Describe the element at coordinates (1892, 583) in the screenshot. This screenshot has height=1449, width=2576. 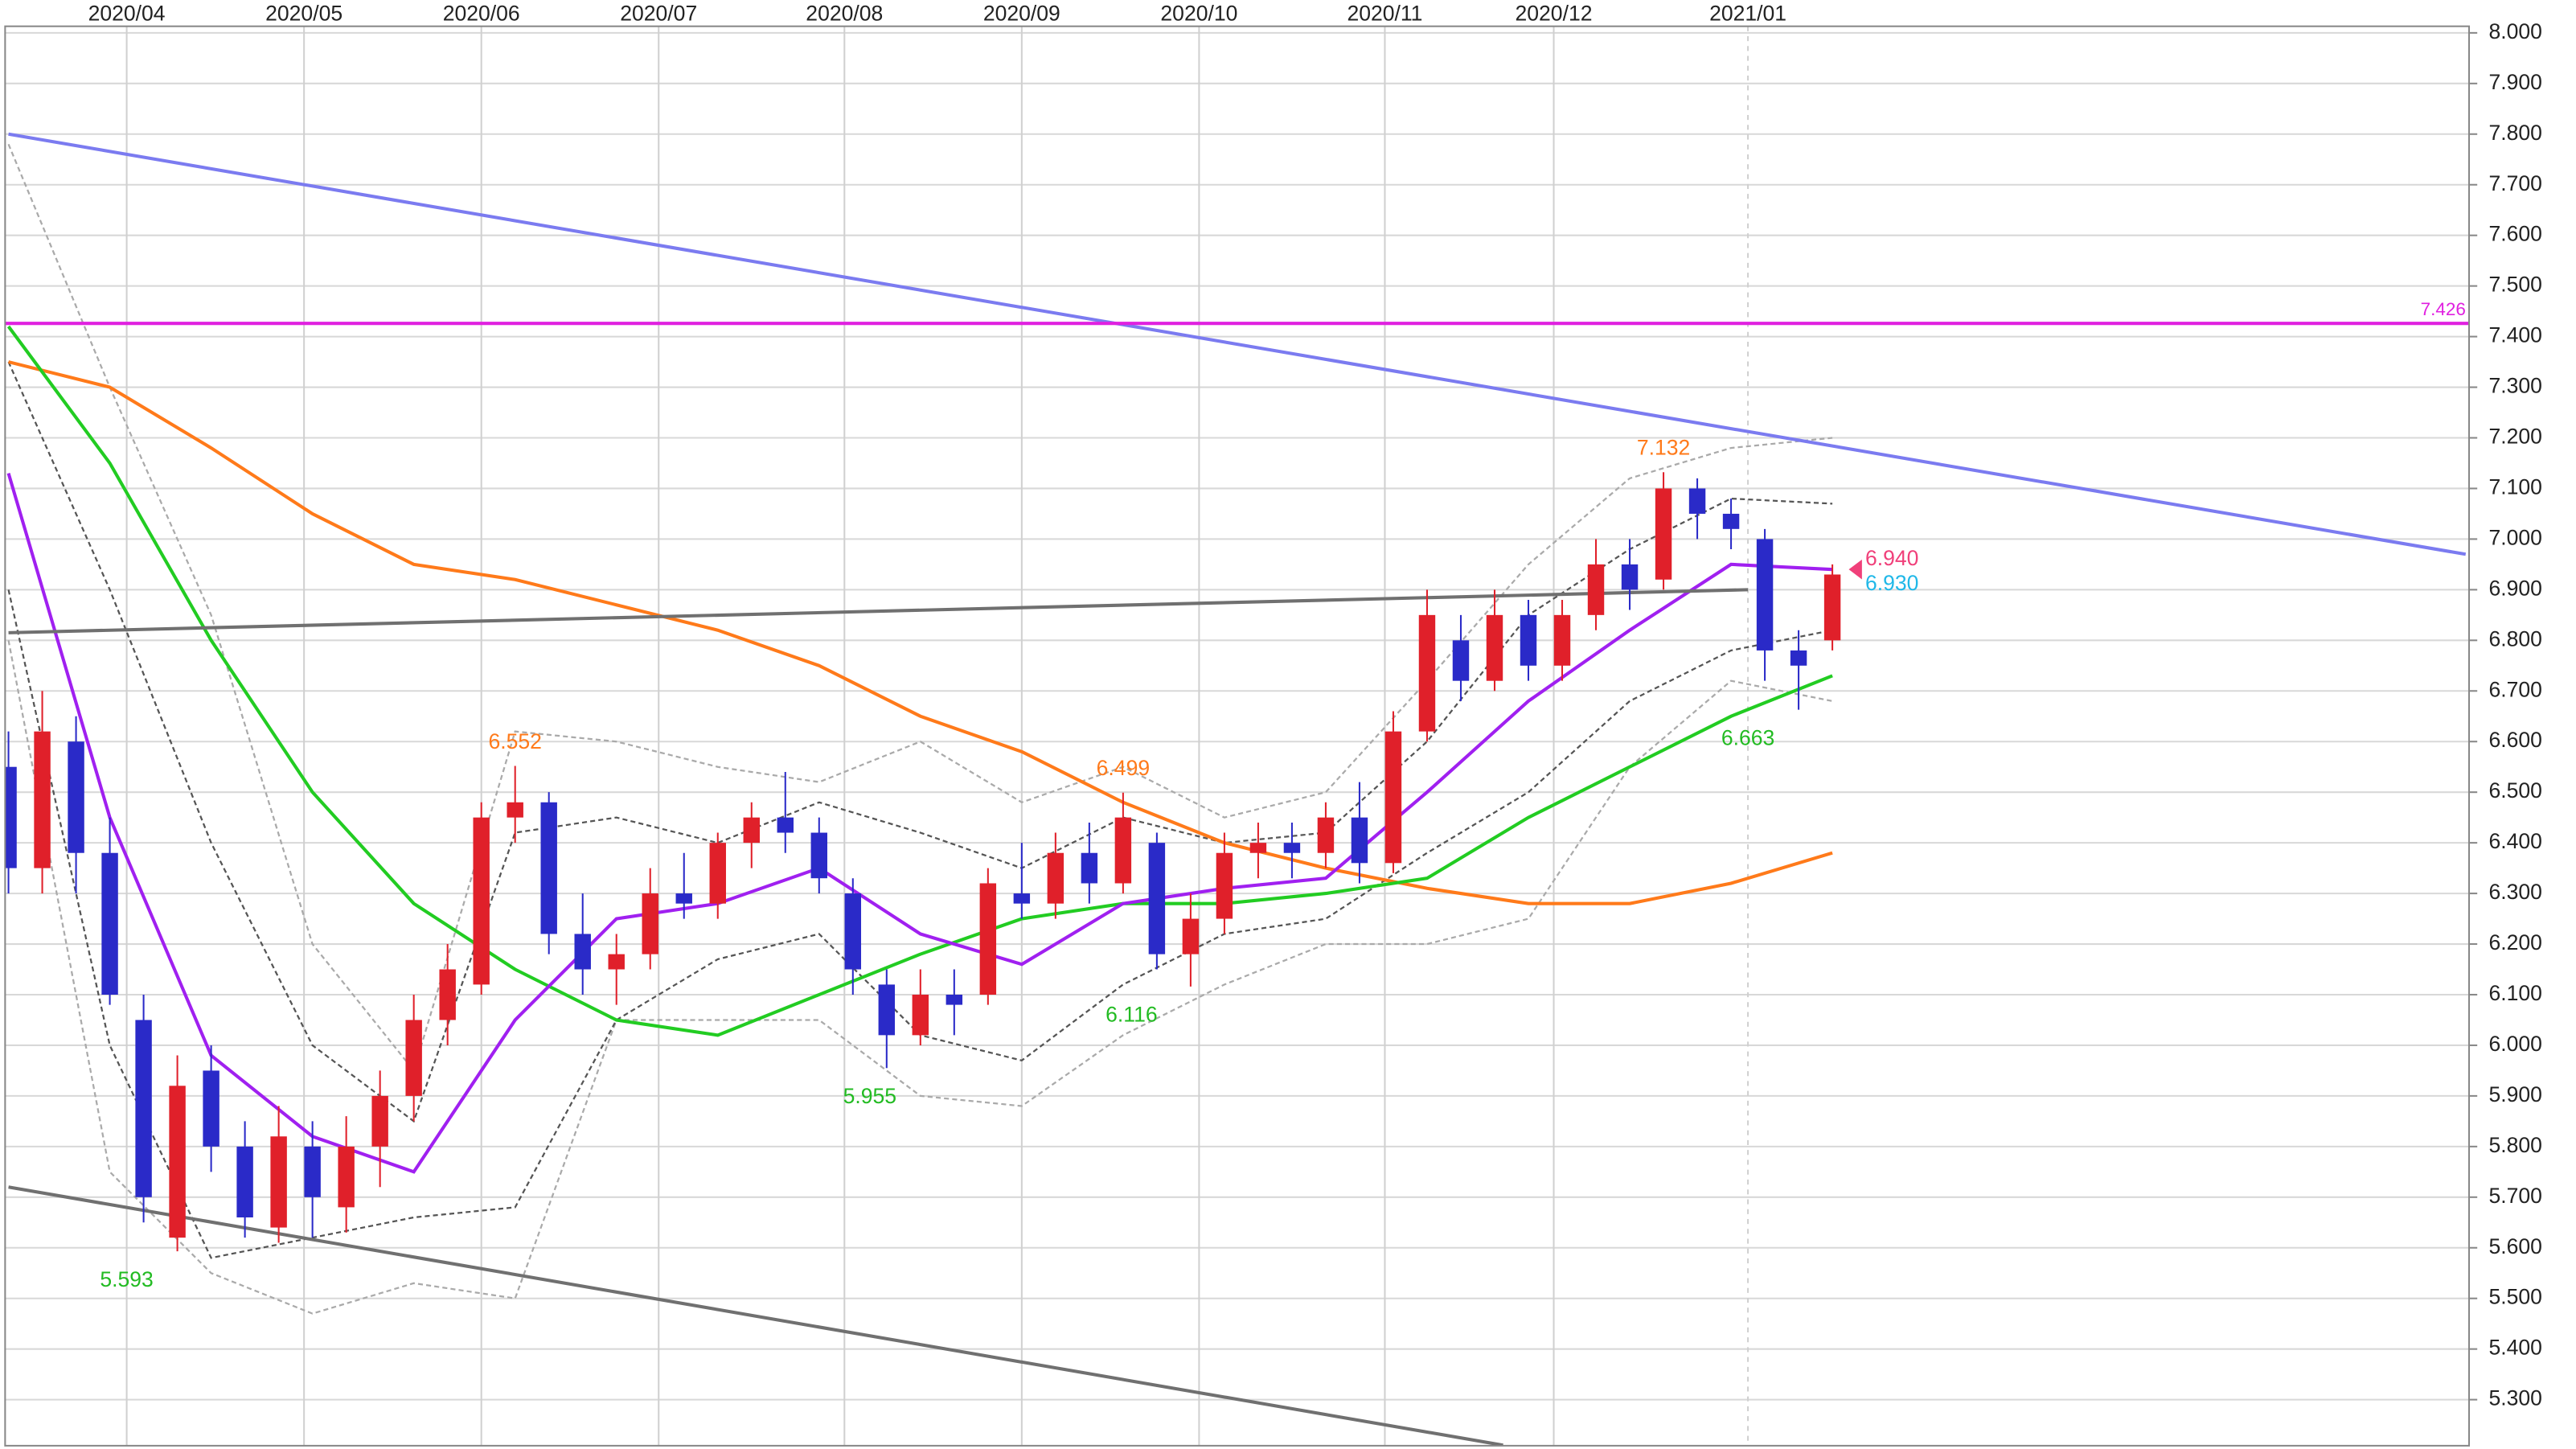
I see `last-value-label: 6.930` at that location.